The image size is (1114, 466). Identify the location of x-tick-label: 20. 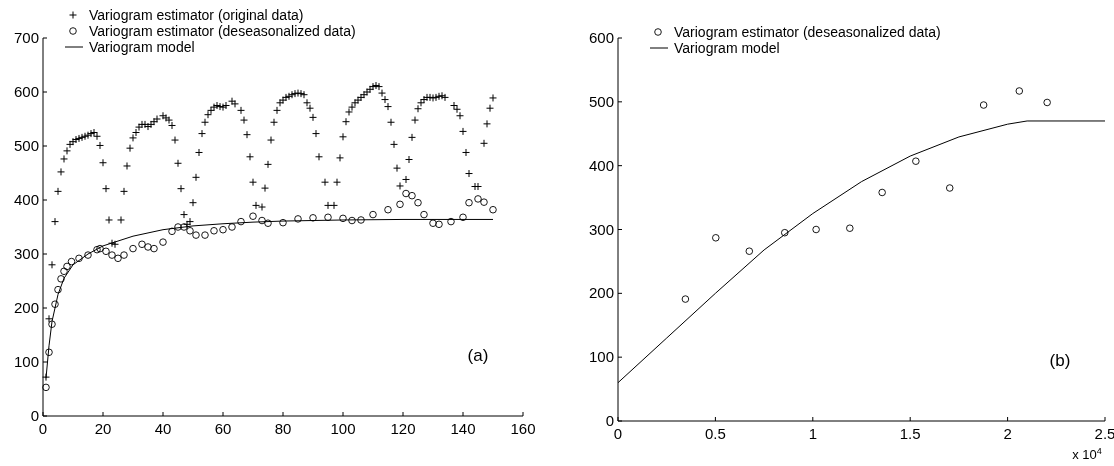
(103, 428).